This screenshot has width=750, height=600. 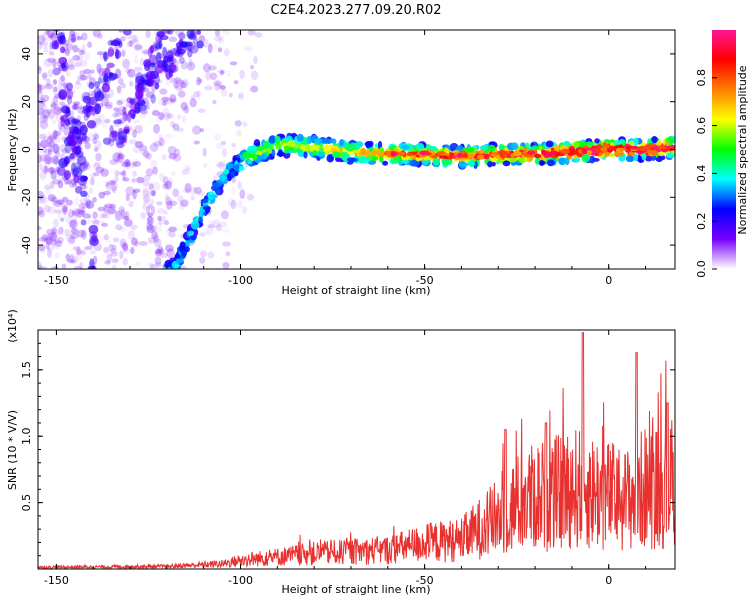 I want to click on spectrogram-x-label: Height of straight line (km), so click(x=355, y=290).